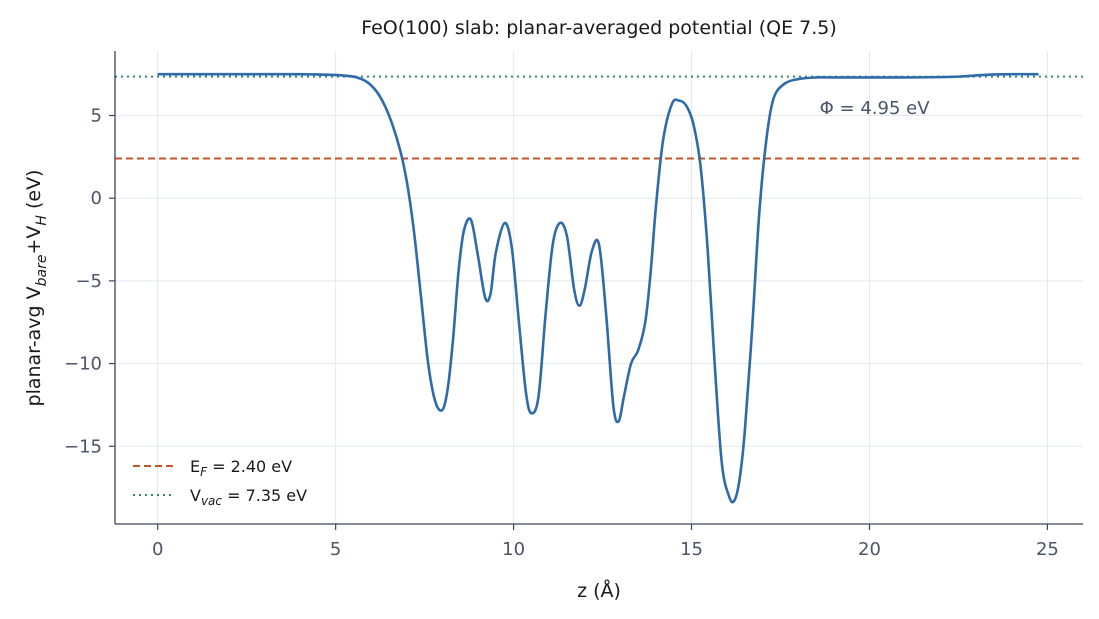  Describe the element at coordinates (34, 193) in the screenshot. I see `y-label-end: (eV)` at that location.